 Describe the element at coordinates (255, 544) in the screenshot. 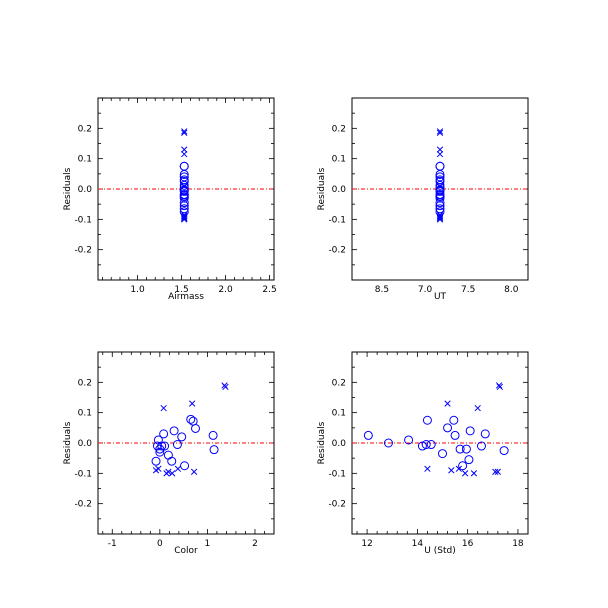

I see `x-tick-label: 2` at that location.